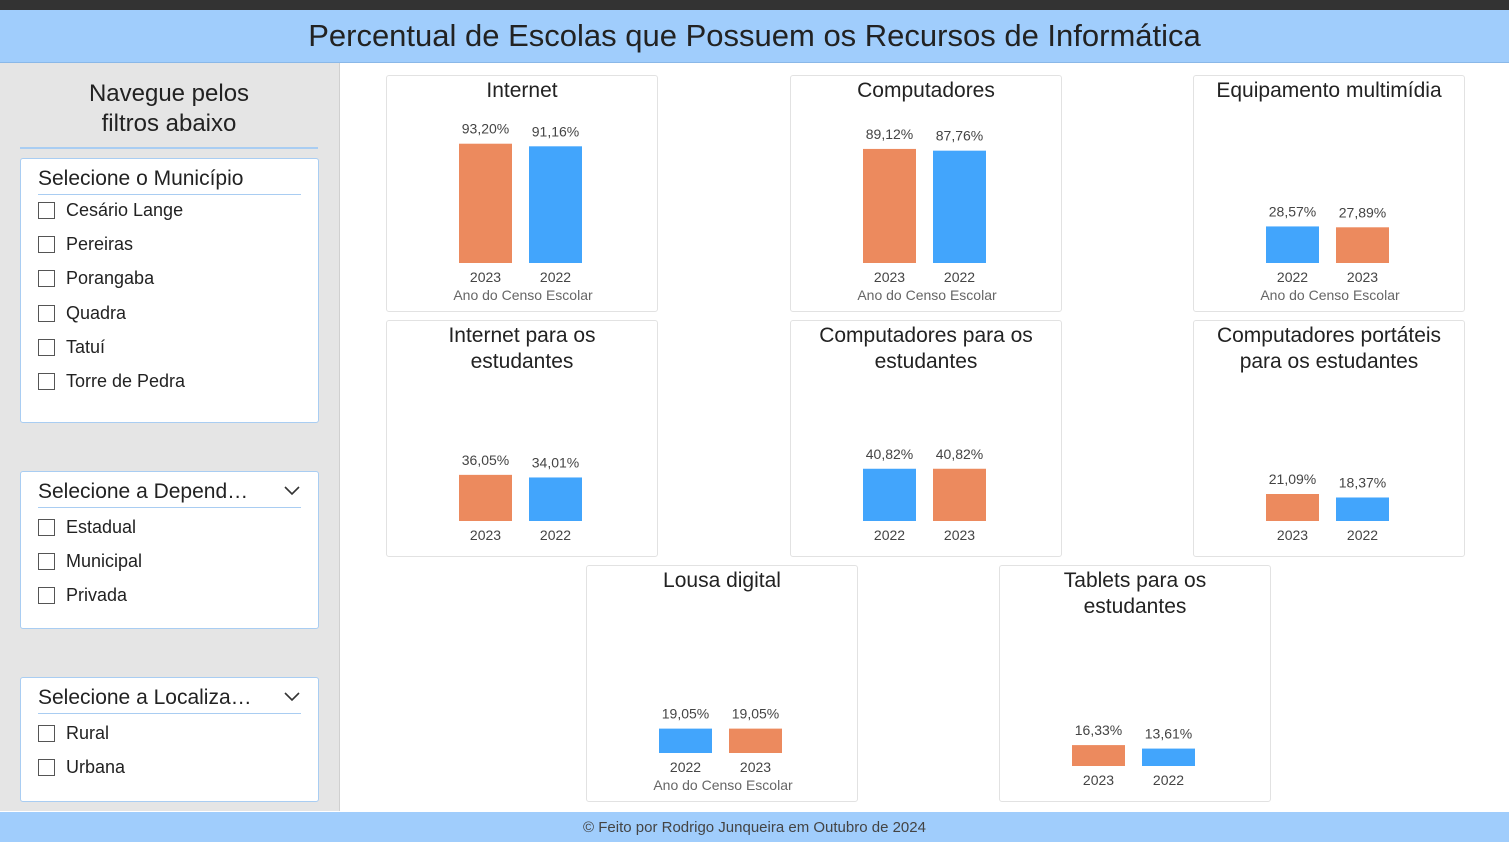  Describe the element at coordinates (100, 243) in the screenshot. I see `option-label: Pereiras` at that location.